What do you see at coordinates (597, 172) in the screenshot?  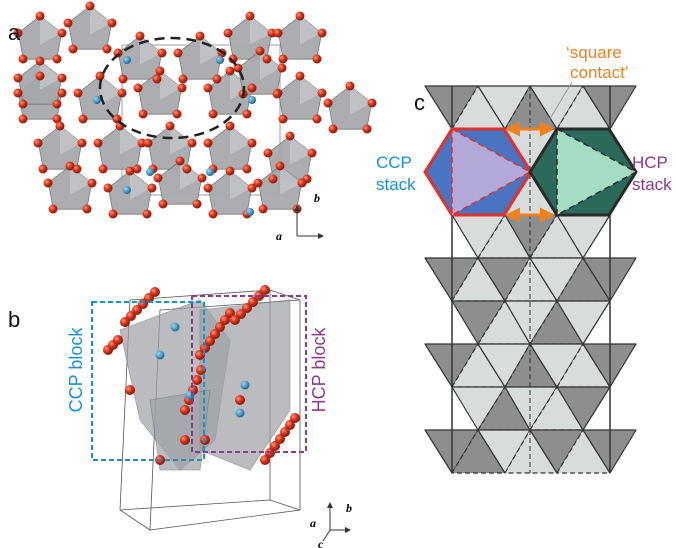 I see `hcp-face` at bounding box center [597, 172].